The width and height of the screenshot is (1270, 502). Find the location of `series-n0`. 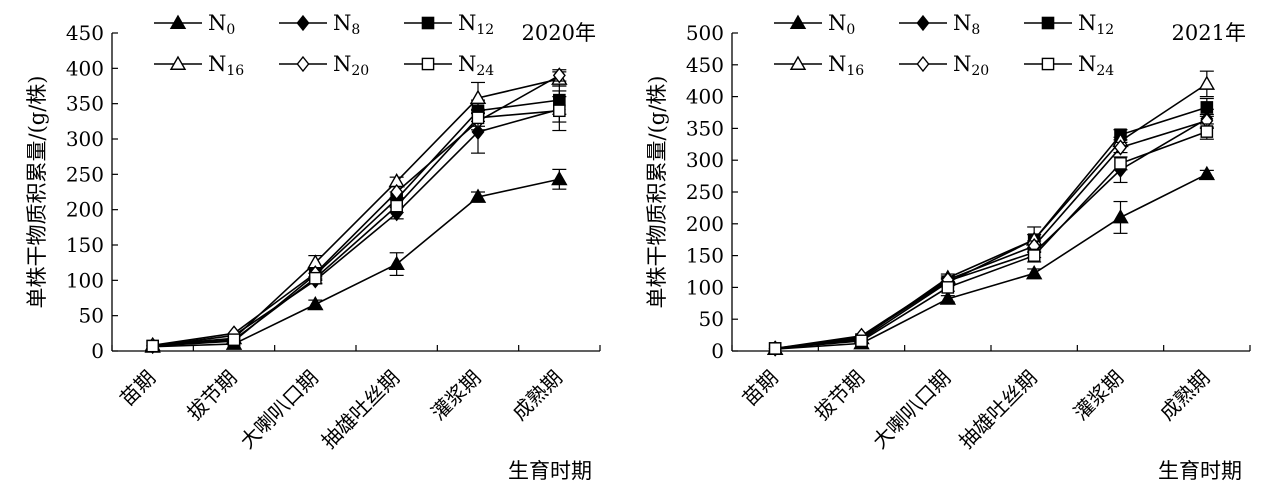

series-n0 is located at coordinates (356, 260).